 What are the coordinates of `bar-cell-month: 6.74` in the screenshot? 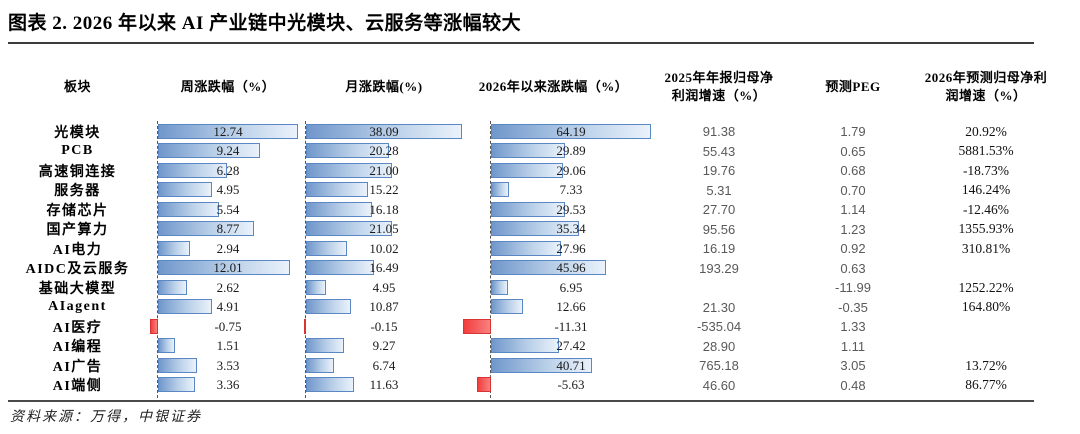 It's located at (384, 366).